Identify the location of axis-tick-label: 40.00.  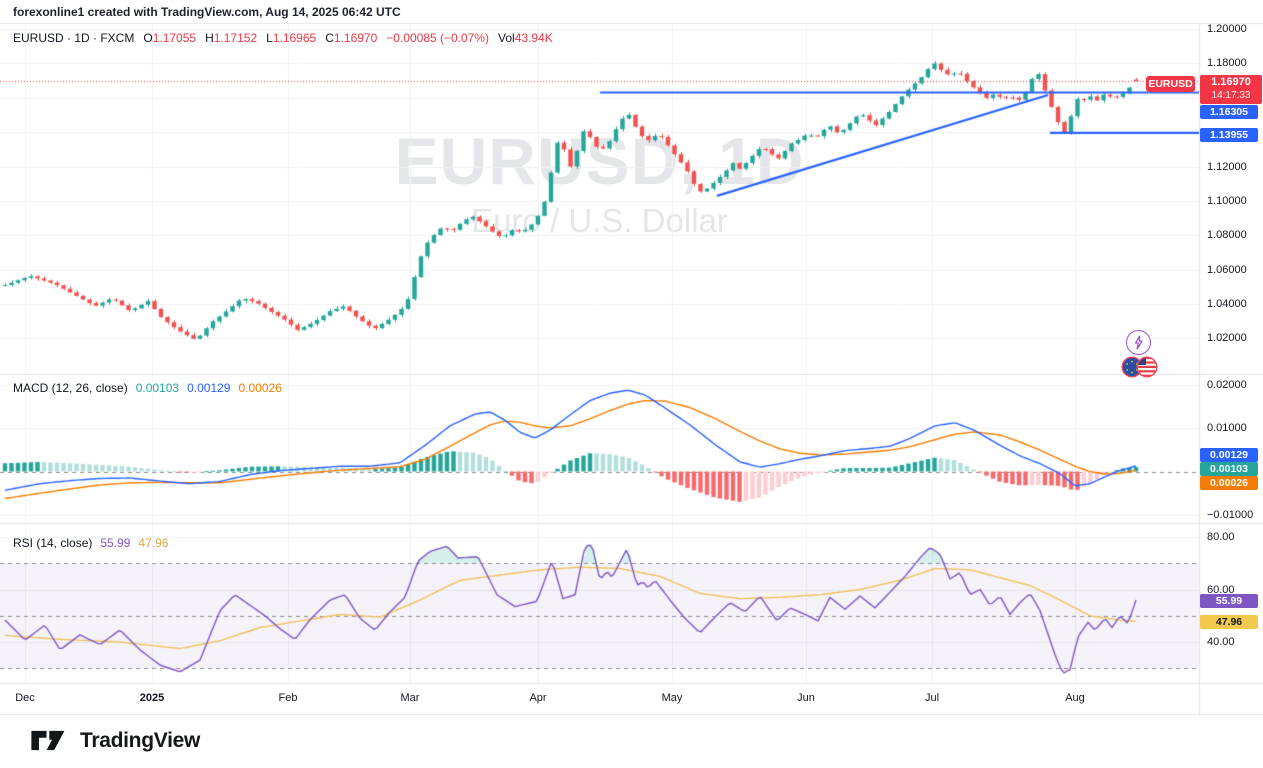
(1221, 642).